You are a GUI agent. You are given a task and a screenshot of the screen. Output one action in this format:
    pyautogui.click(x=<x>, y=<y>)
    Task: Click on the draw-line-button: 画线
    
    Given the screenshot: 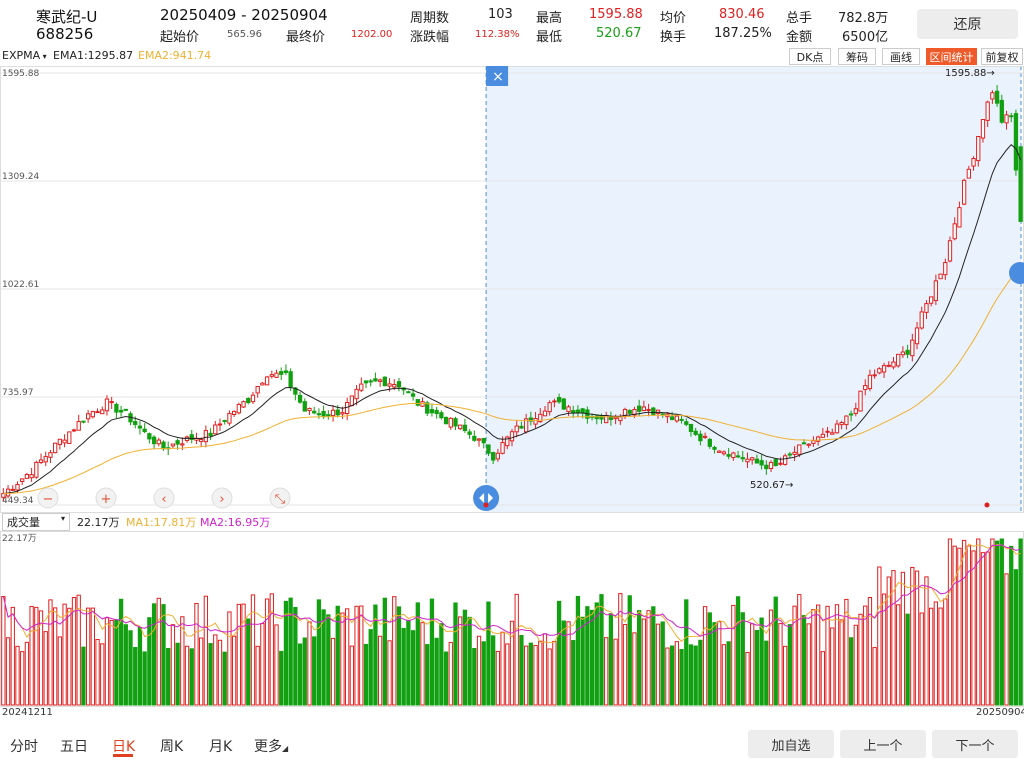 What is the action you would take?
    pyautogui.click(x=901, y=56)
    